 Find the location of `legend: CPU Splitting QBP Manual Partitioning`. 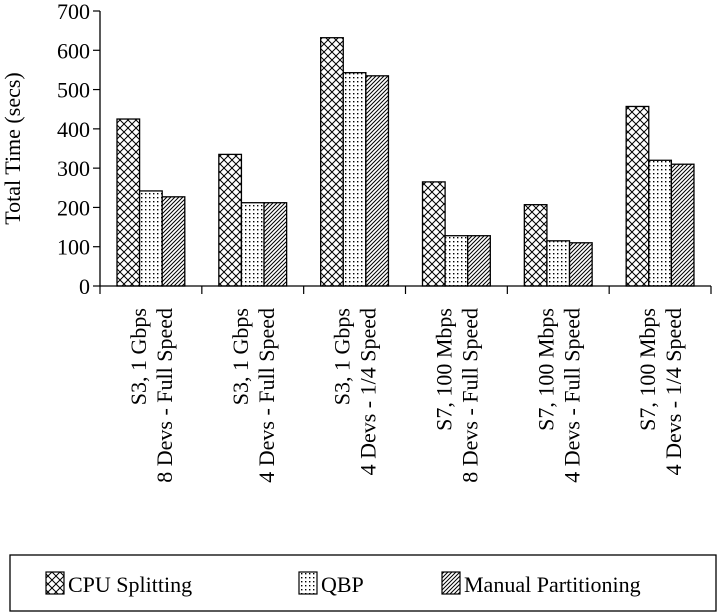

legend: CPU Splitting QBP Manual Partitioning is located at coordinates (363, 583).